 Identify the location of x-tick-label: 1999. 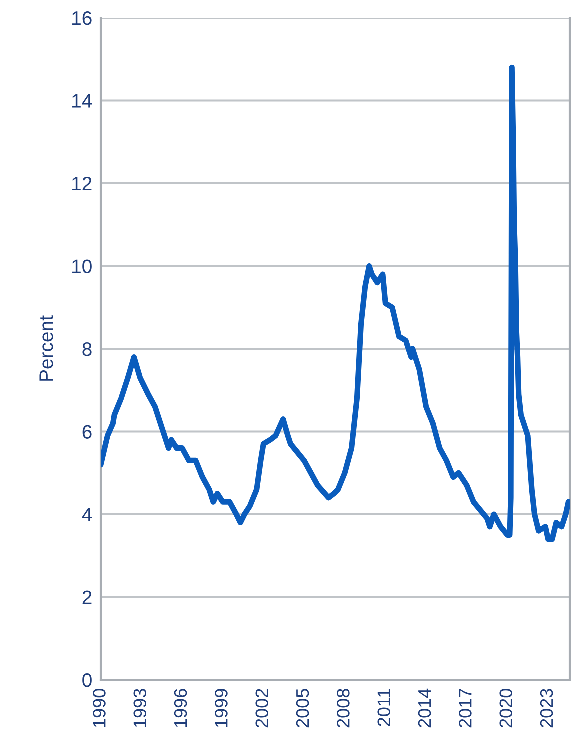
(221, 708).